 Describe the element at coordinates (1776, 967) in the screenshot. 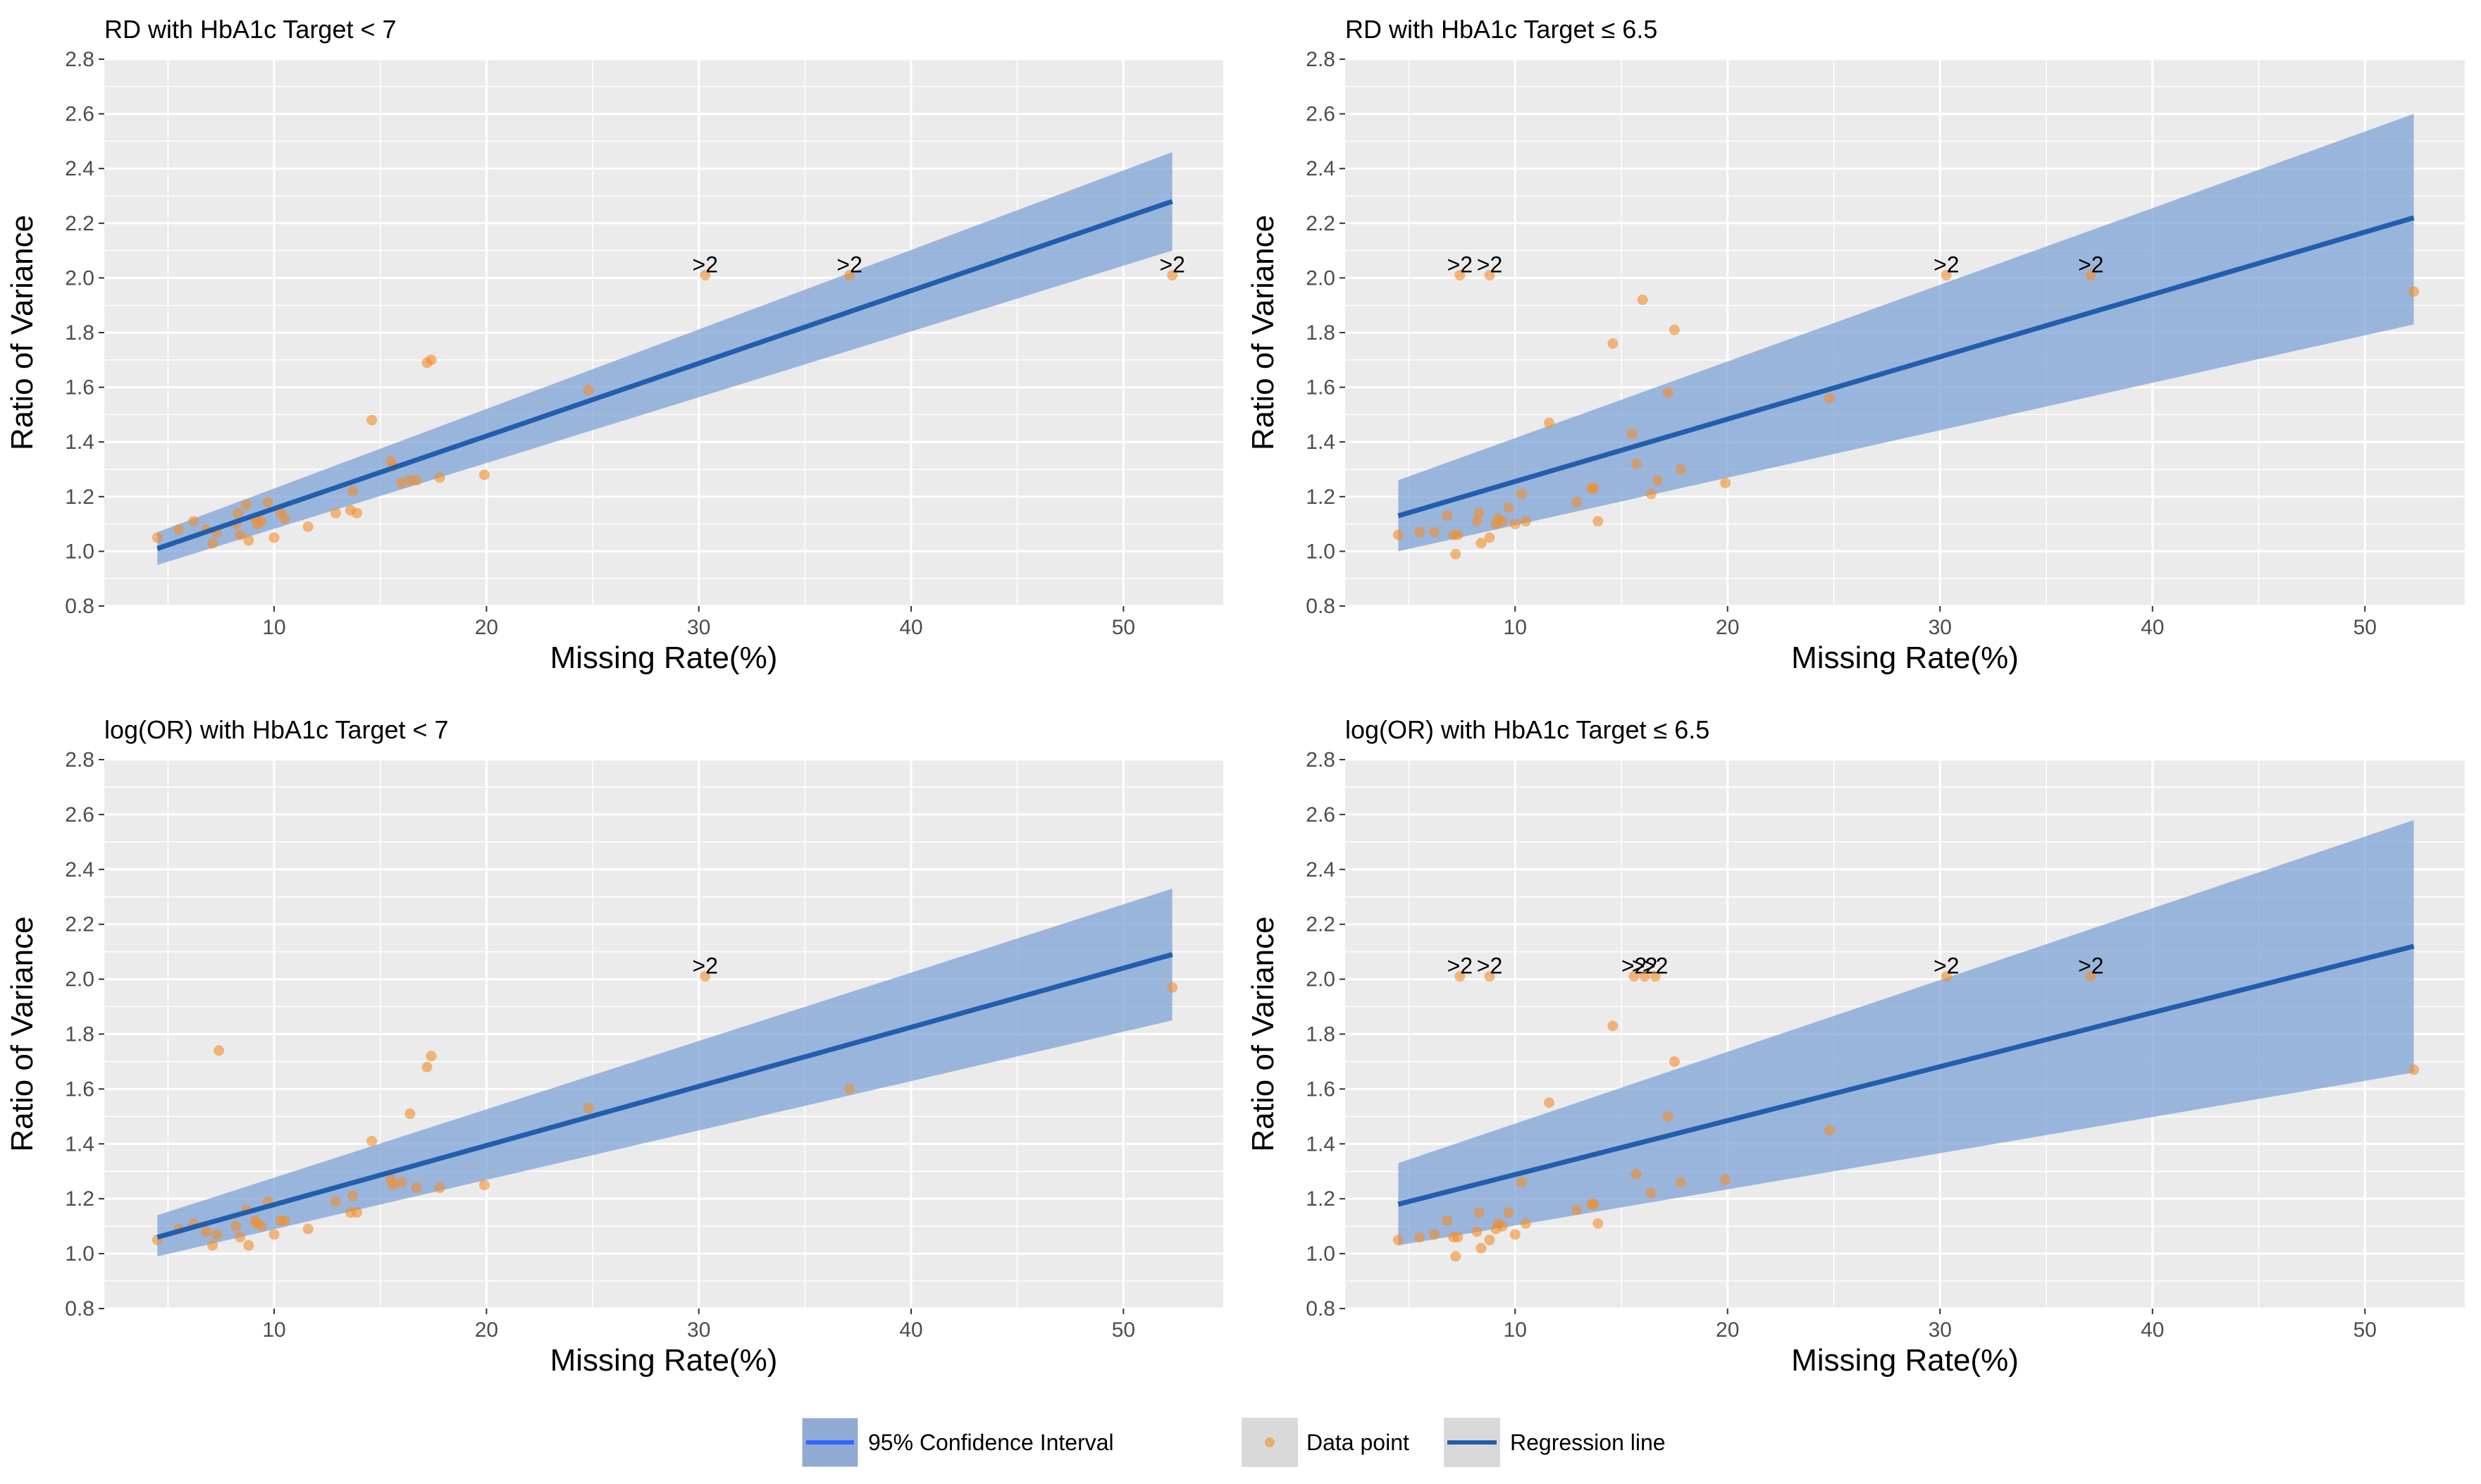

I see `capped-points: >2 >2 >2>2>2 >2 >2` at that location.